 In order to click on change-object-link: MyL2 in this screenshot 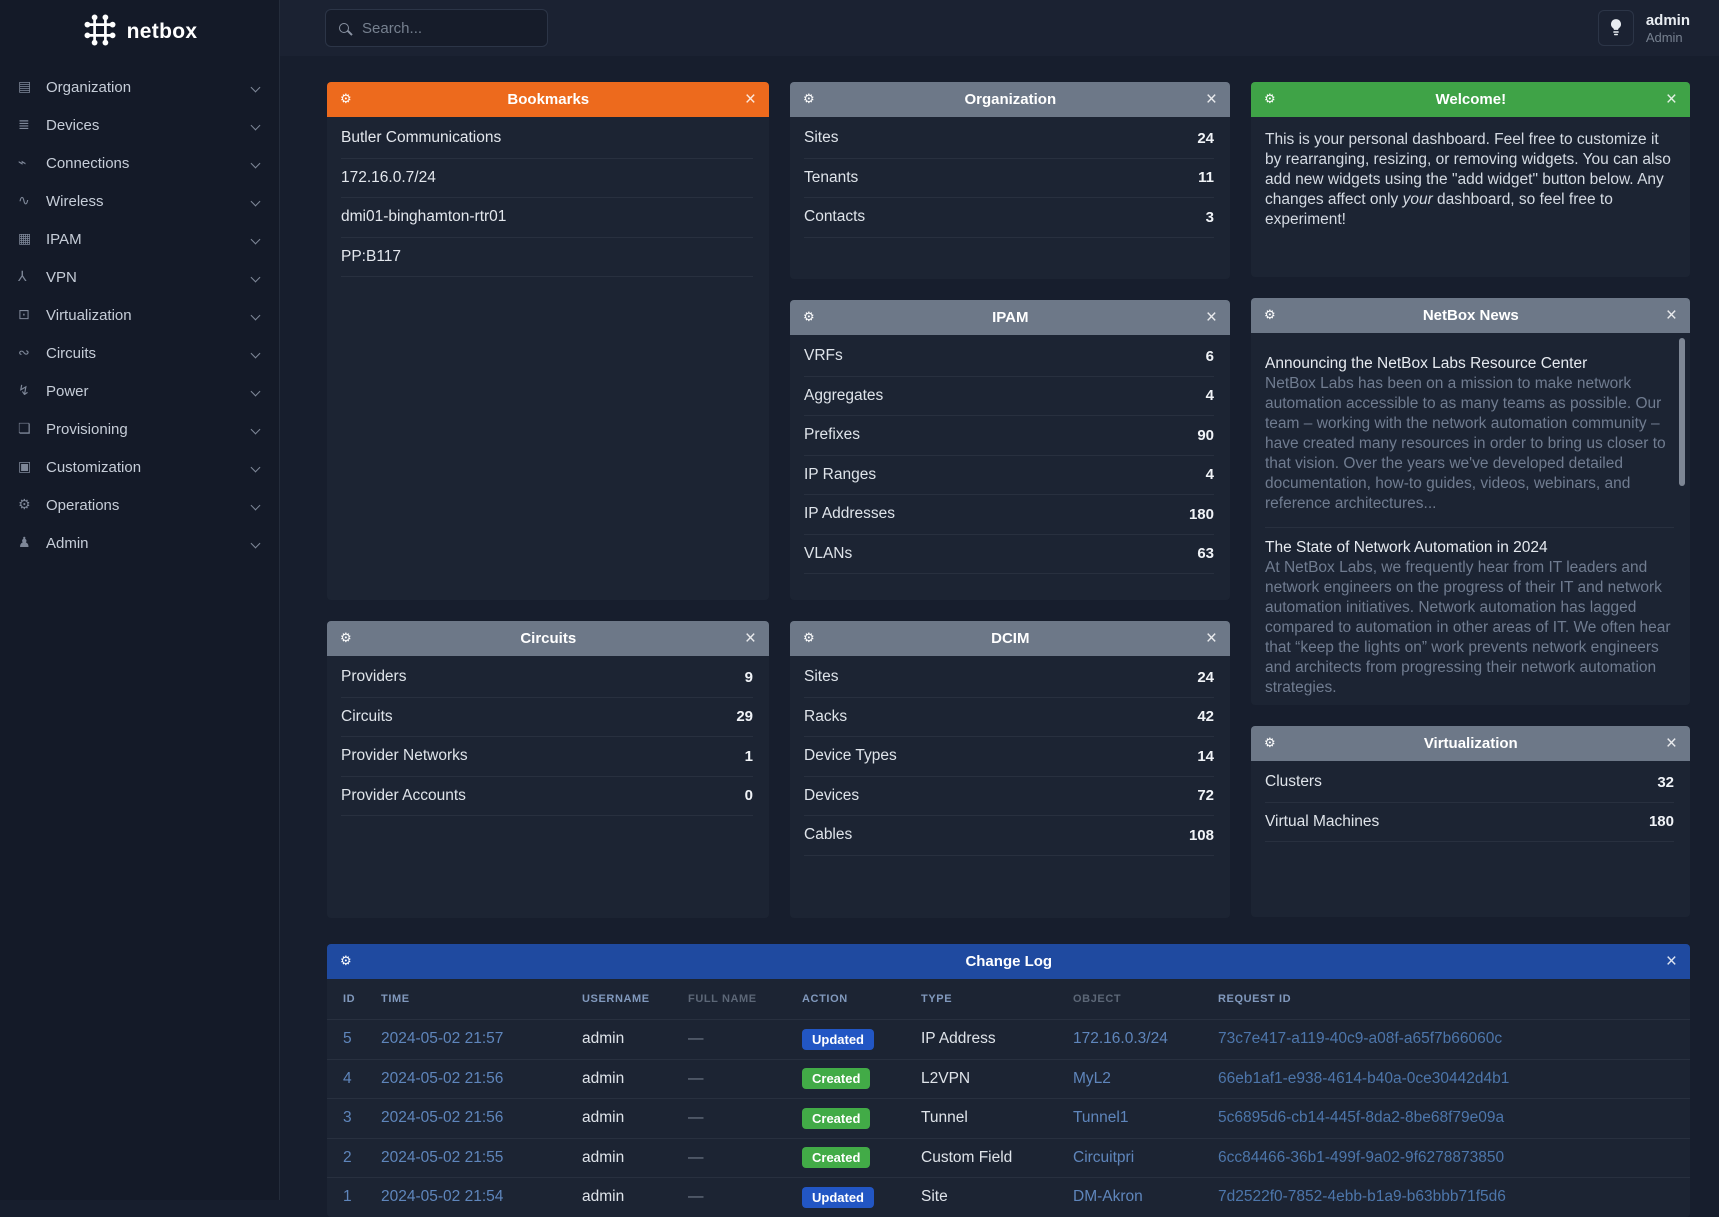, I will do `click(1145, 1079)`.